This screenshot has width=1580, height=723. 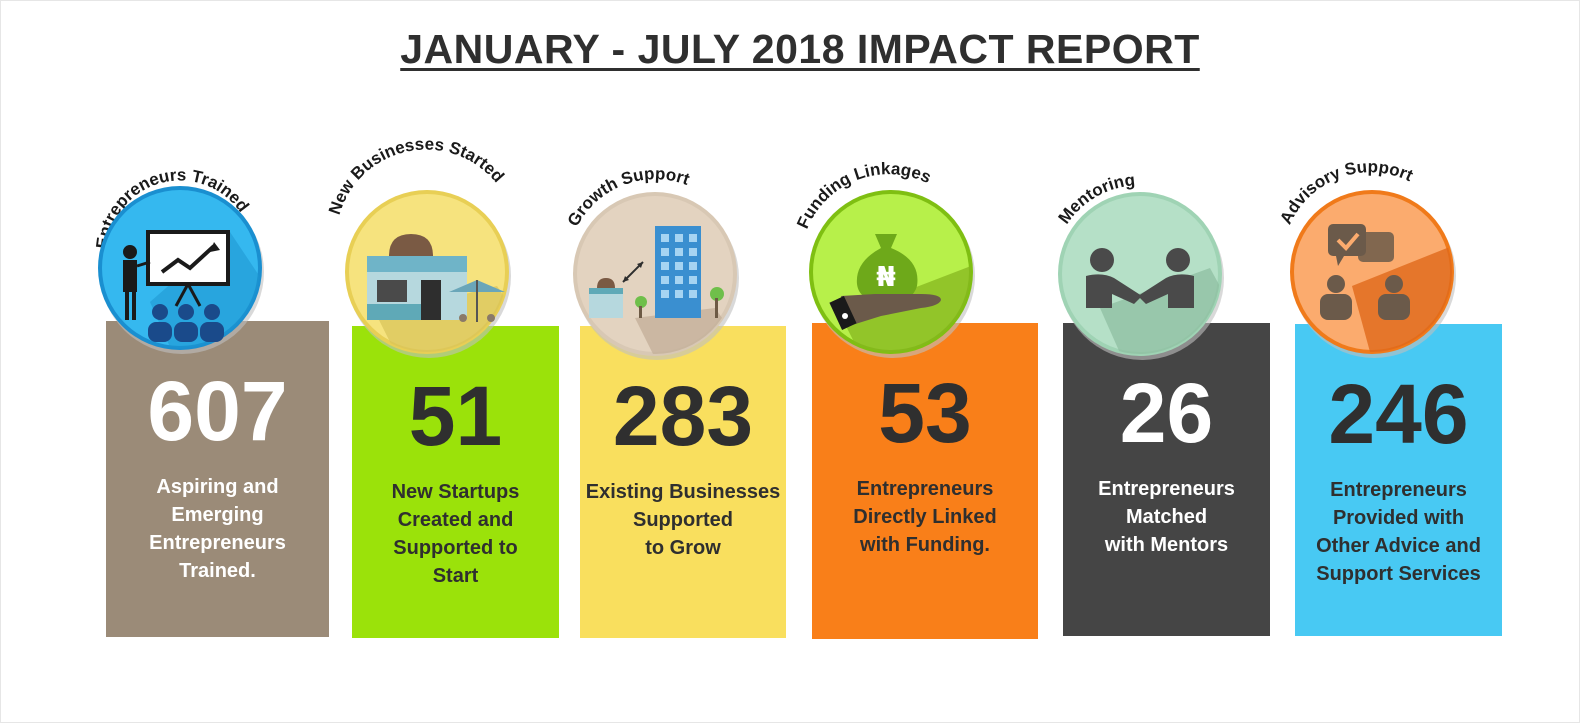 I want to click on badge-growth-support: Growth Support, so click(x=654, y=262).